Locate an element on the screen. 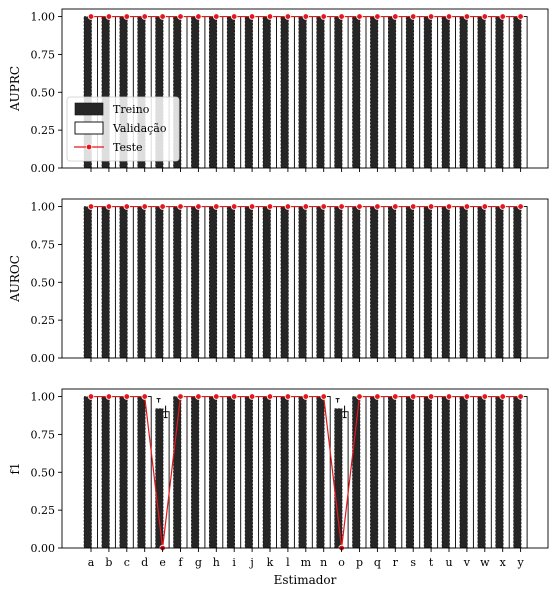 The width and height of the screenshot is (560, 598). bar-treino-p is located at coordinates (356, 92).